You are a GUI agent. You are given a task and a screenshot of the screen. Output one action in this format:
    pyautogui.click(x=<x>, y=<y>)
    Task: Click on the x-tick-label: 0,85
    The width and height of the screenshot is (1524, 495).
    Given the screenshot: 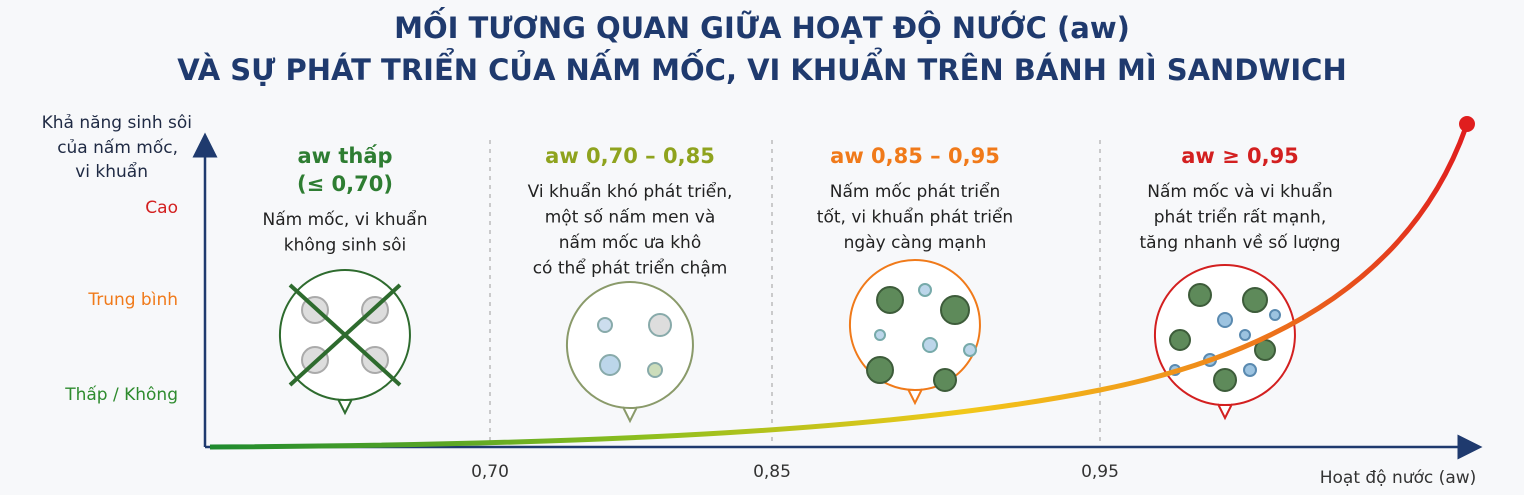 What is the action you would take?
    pyautogui.click(x=772, y=472)
    